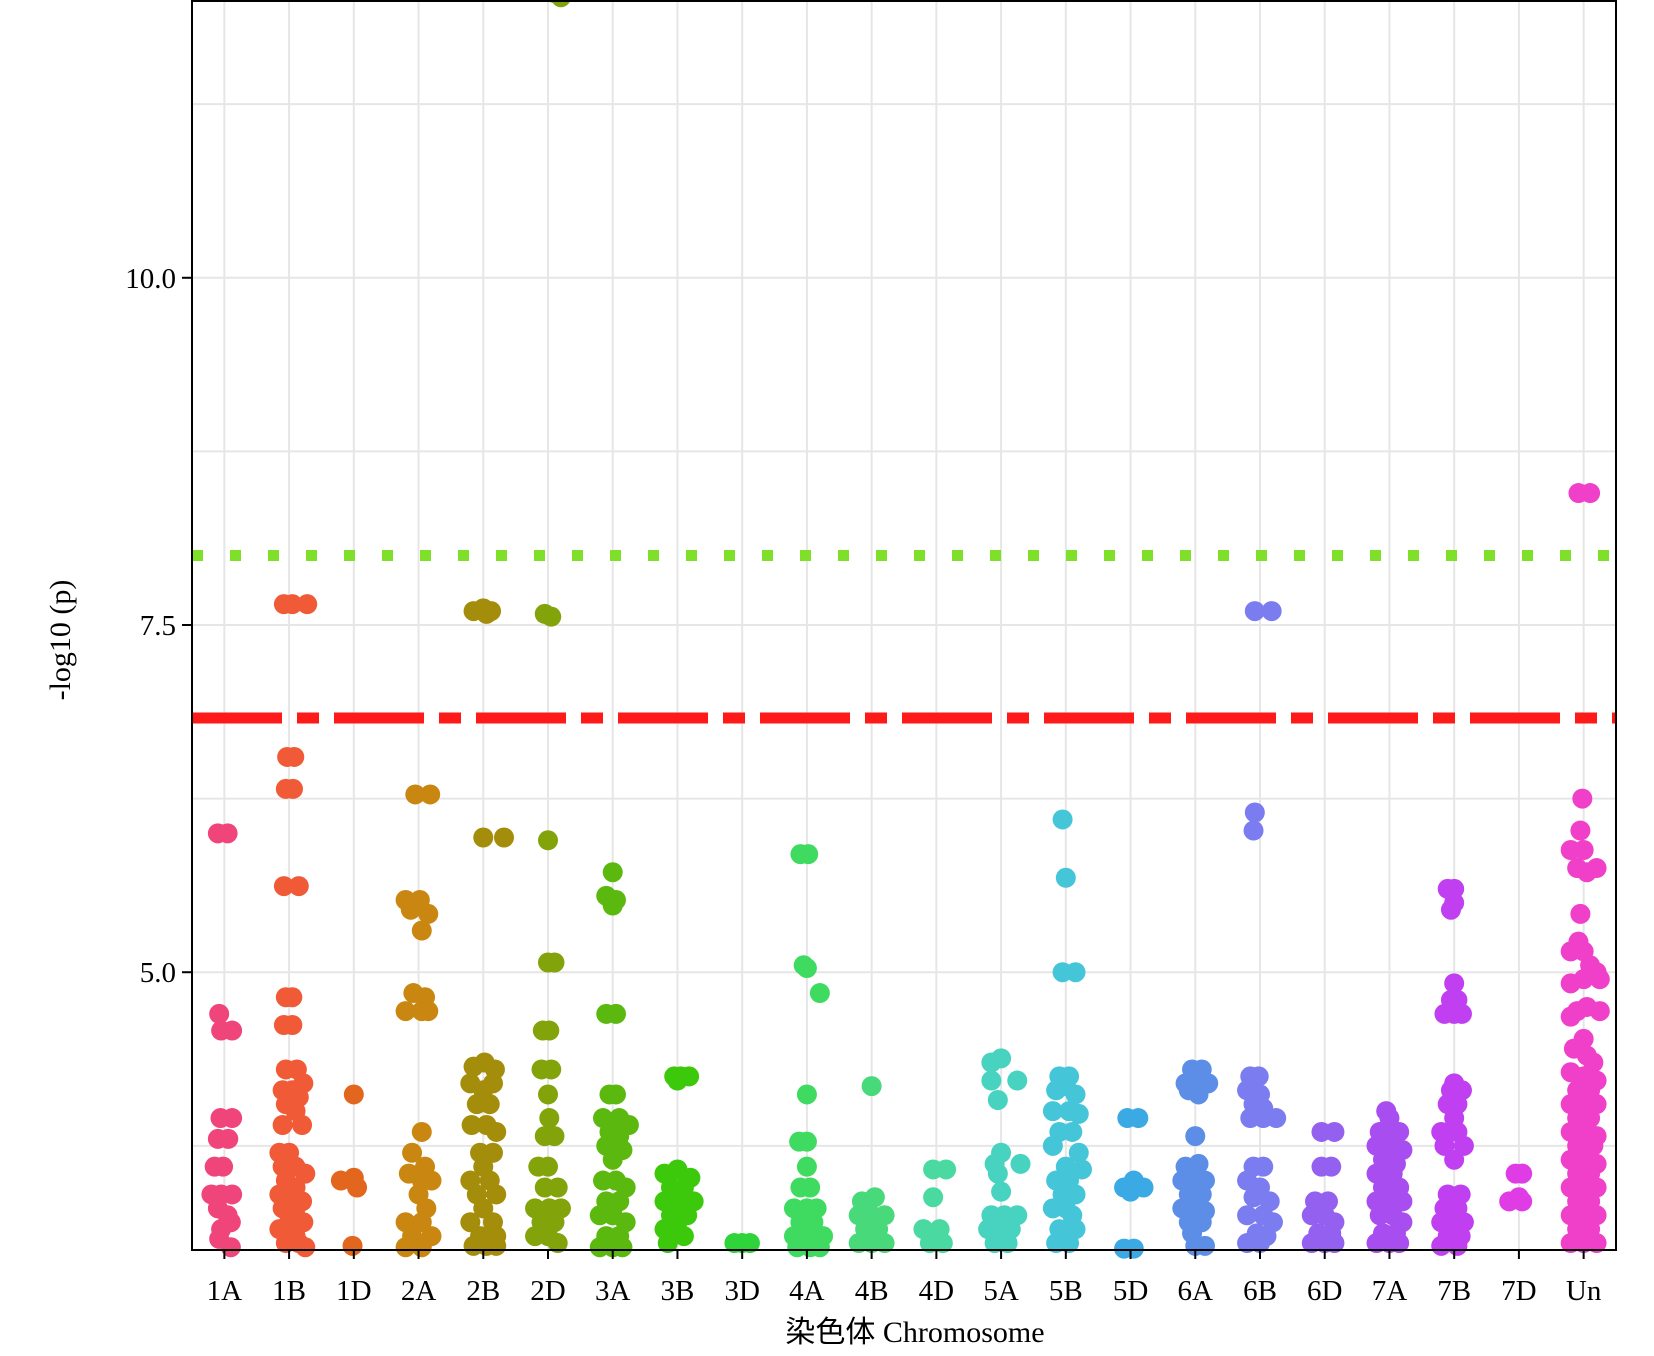 Image resolution: width=1654 pixels, height=1356 pixels. Describe the element at coordinates (807, 1291) in the screenshot. I see `x-tick-label: 4A` at that location.